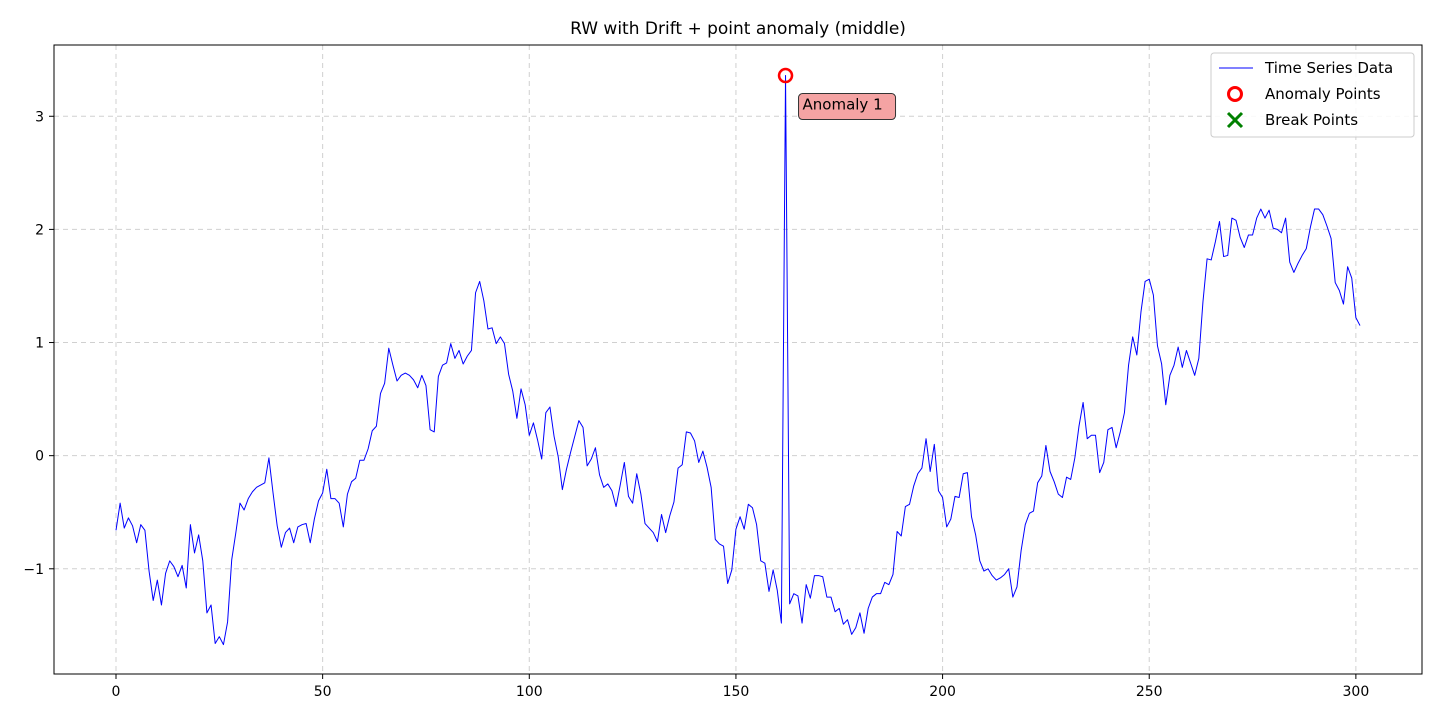 This screenshot has height=720, width=1440. Describe the element at coordinates (323, 692) in the screenshot. I see `x-tick-label: 50` at that location.